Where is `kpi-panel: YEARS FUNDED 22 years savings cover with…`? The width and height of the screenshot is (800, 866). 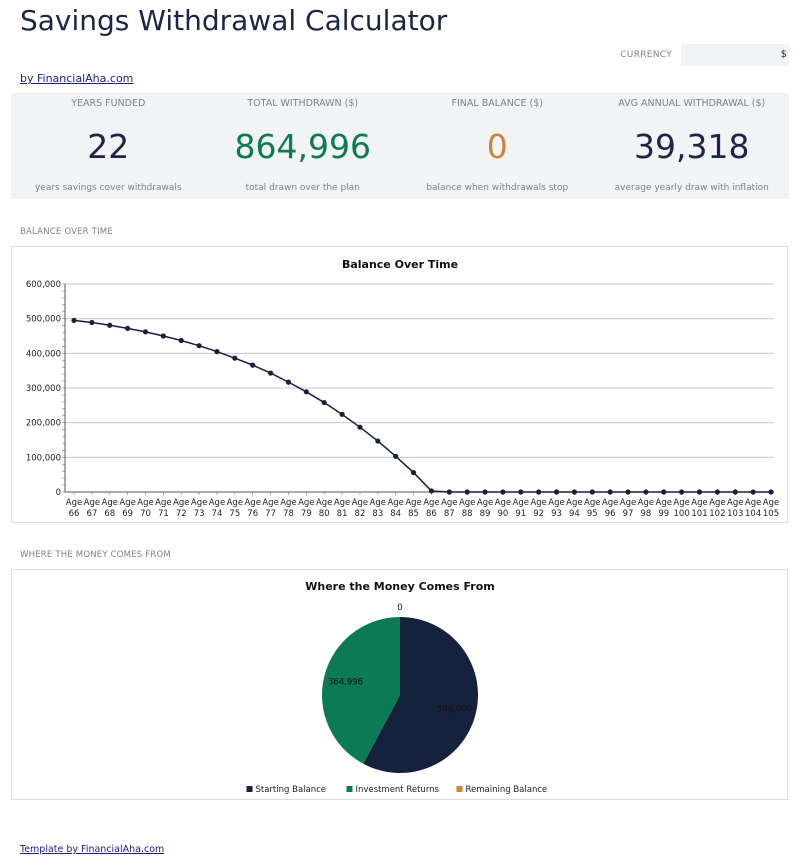
kpi-panel: YEARS FUNDED 22 years savings cover with… is located at coordinates (400, 146).